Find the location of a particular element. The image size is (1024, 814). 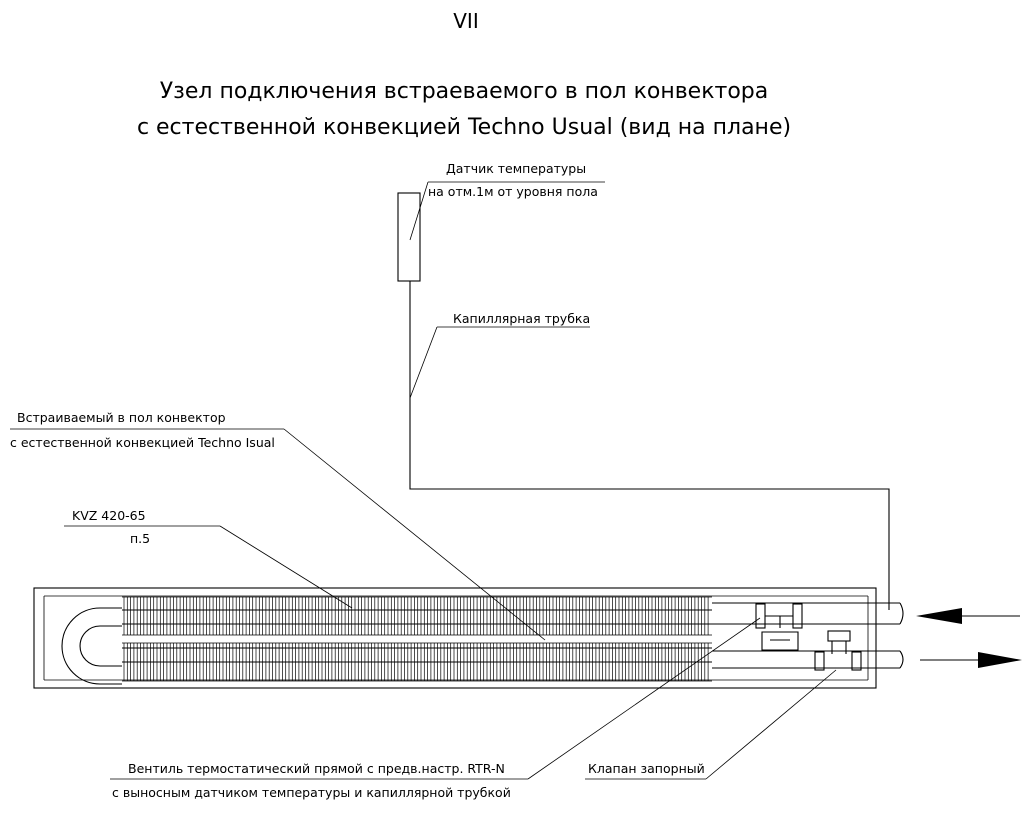

heat-exchanger-fins-top is located at coordinates (416, 616).